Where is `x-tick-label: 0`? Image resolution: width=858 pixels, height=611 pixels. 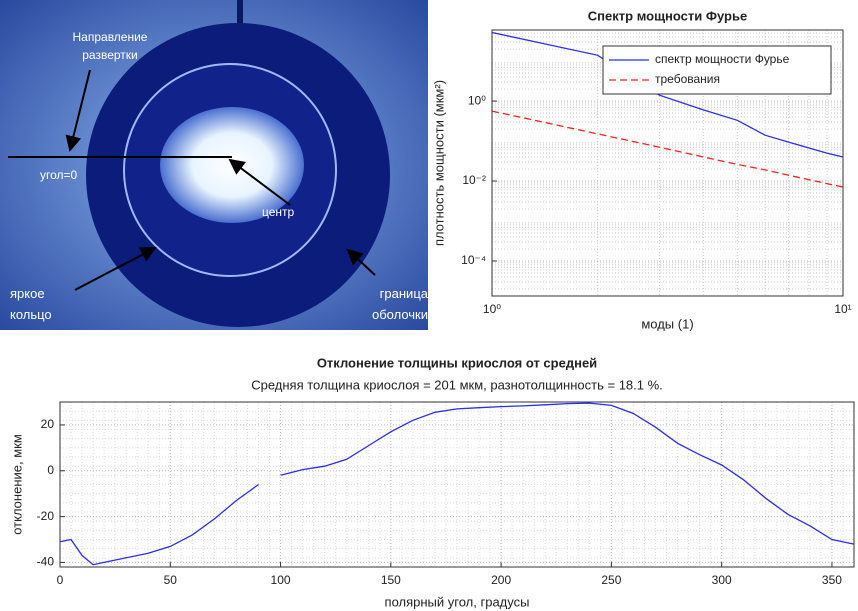 x-tick-label: 0 is located at coordinates (60, 580).